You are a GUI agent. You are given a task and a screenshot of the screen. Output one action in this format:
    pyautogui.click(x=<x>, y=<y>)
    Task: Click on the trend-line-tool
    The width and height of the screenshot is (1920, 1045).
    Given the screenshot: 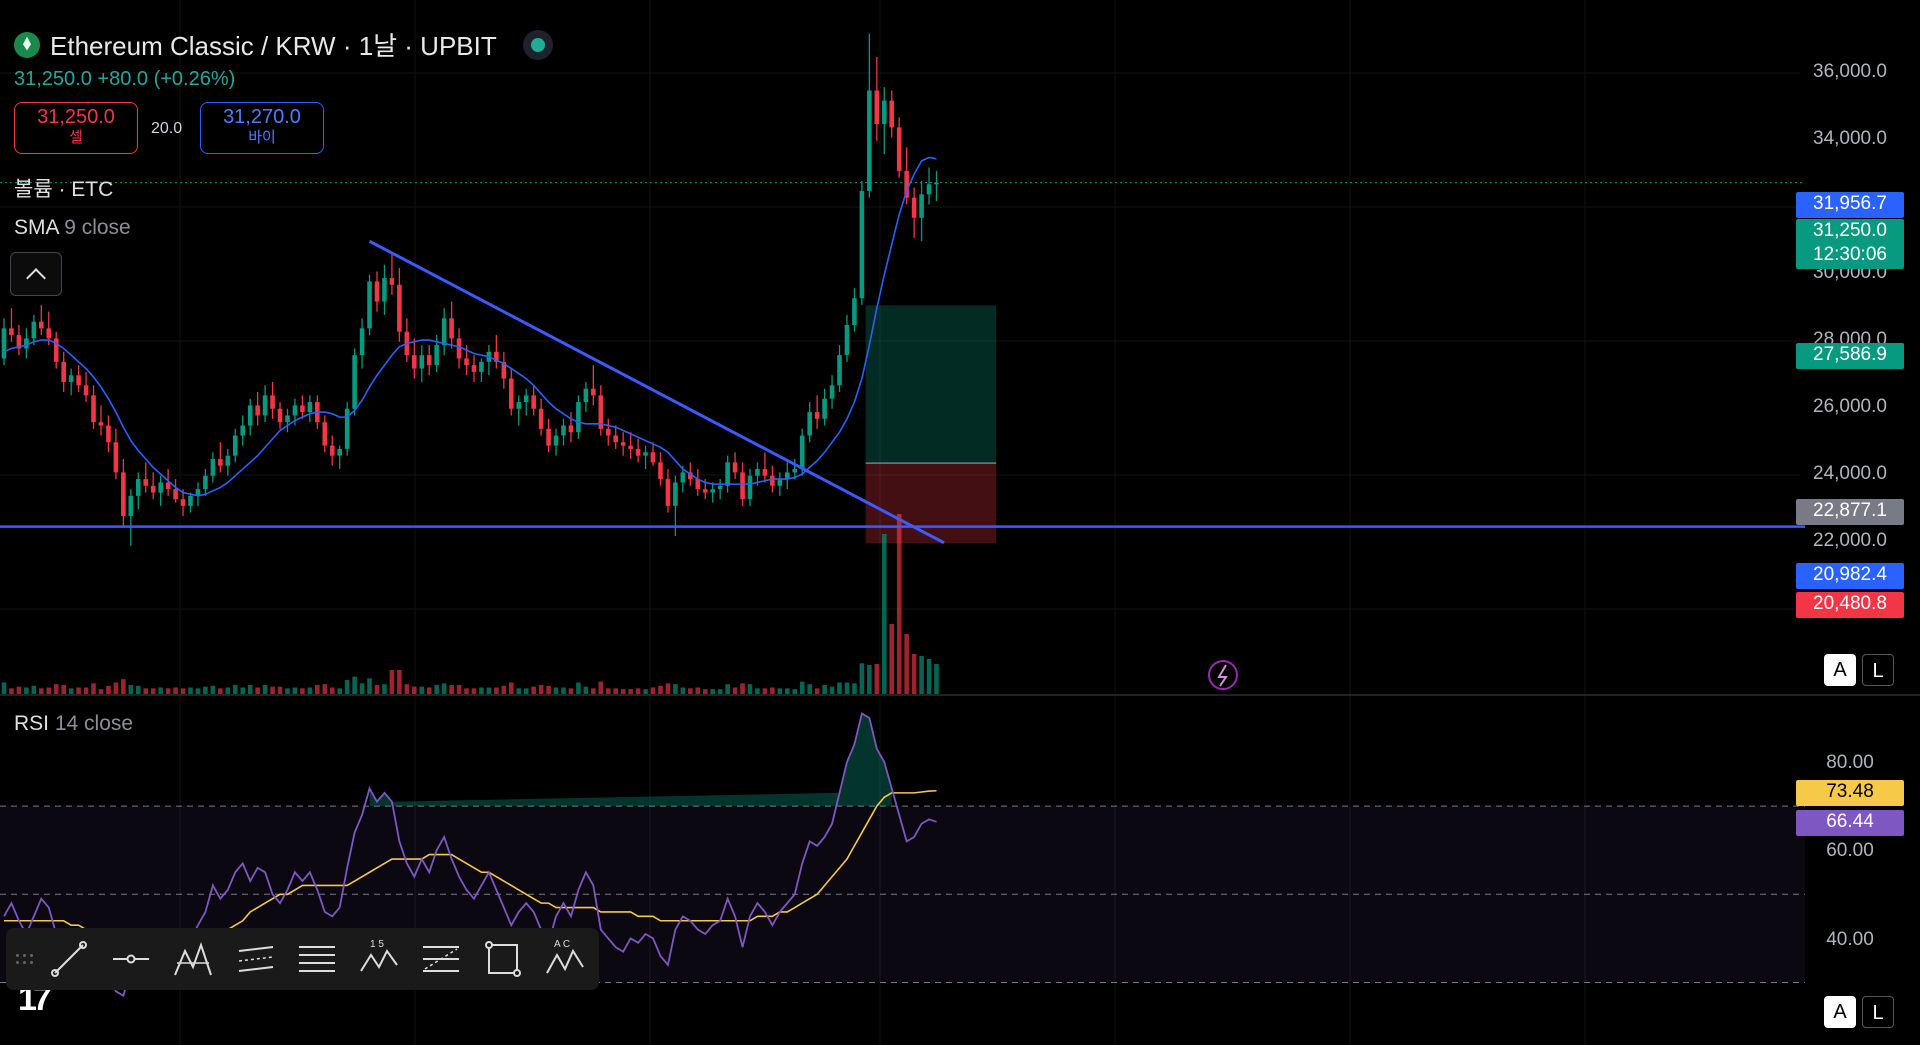 What is the action you would take?
    pyautogui.click(x=69, y=959)
    